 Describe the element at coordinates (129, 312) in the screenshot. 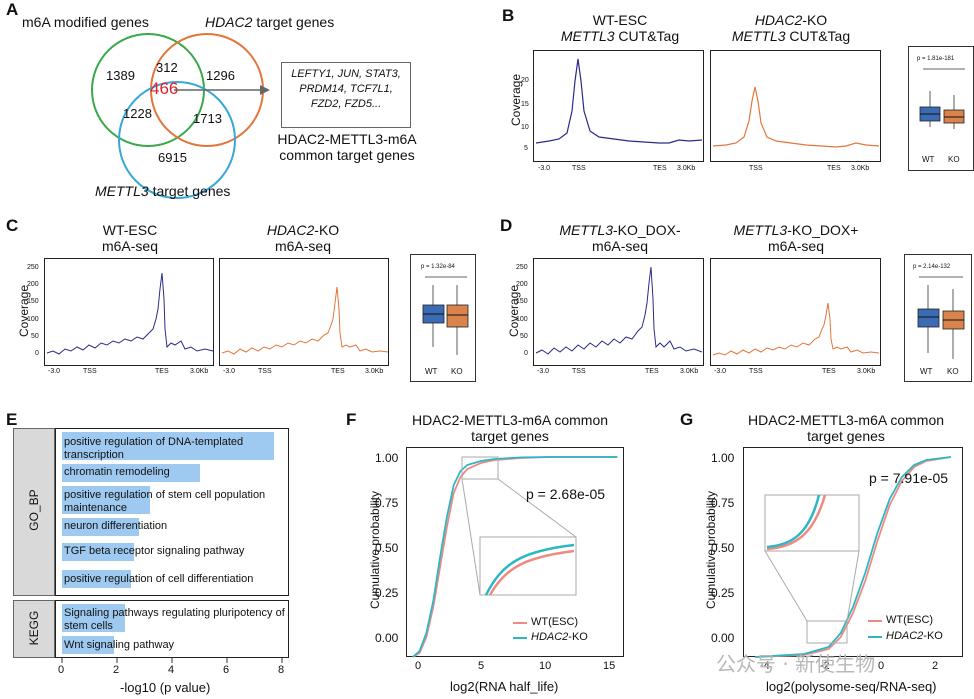

I see `panel-c-left-plot` at that location.